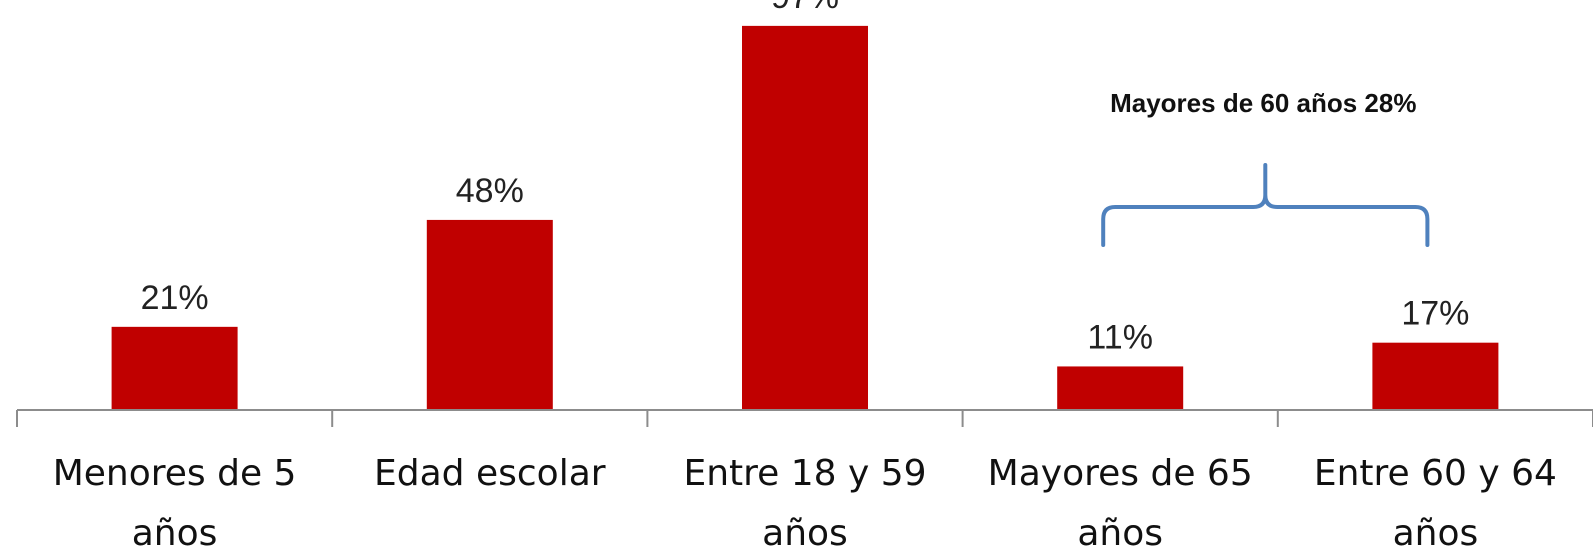 The image size is (1593, 558). Describe the element at coordinates (175, 298) in the screenshot. I see `value-label-1: 21%` at that location.